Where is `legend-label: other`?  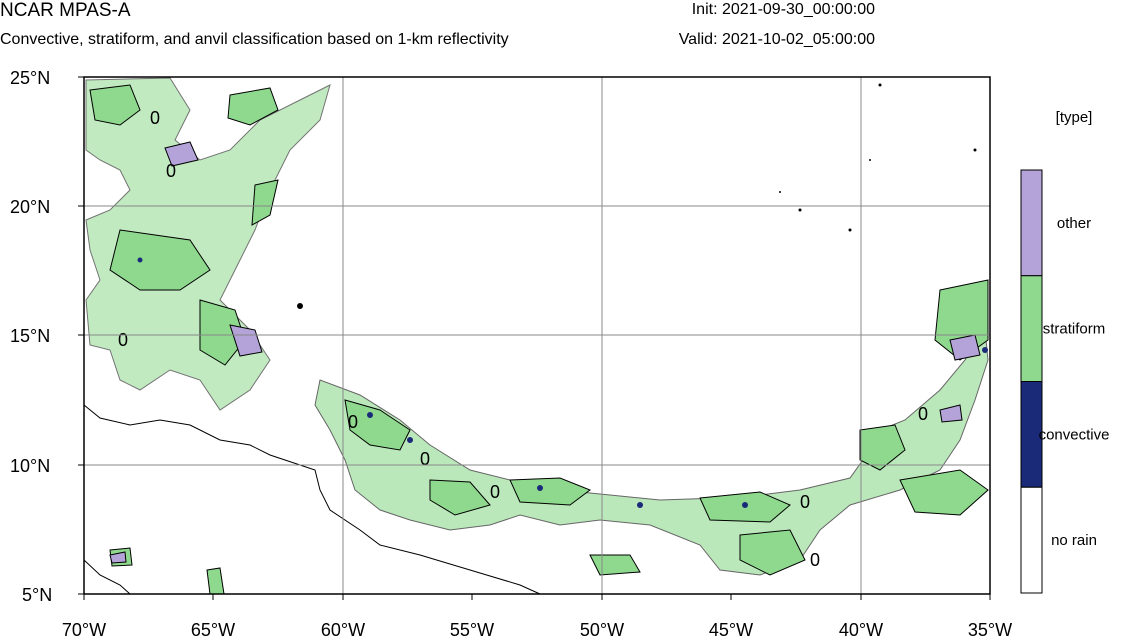
legend-label: other is located at coordinates (1074, 223).